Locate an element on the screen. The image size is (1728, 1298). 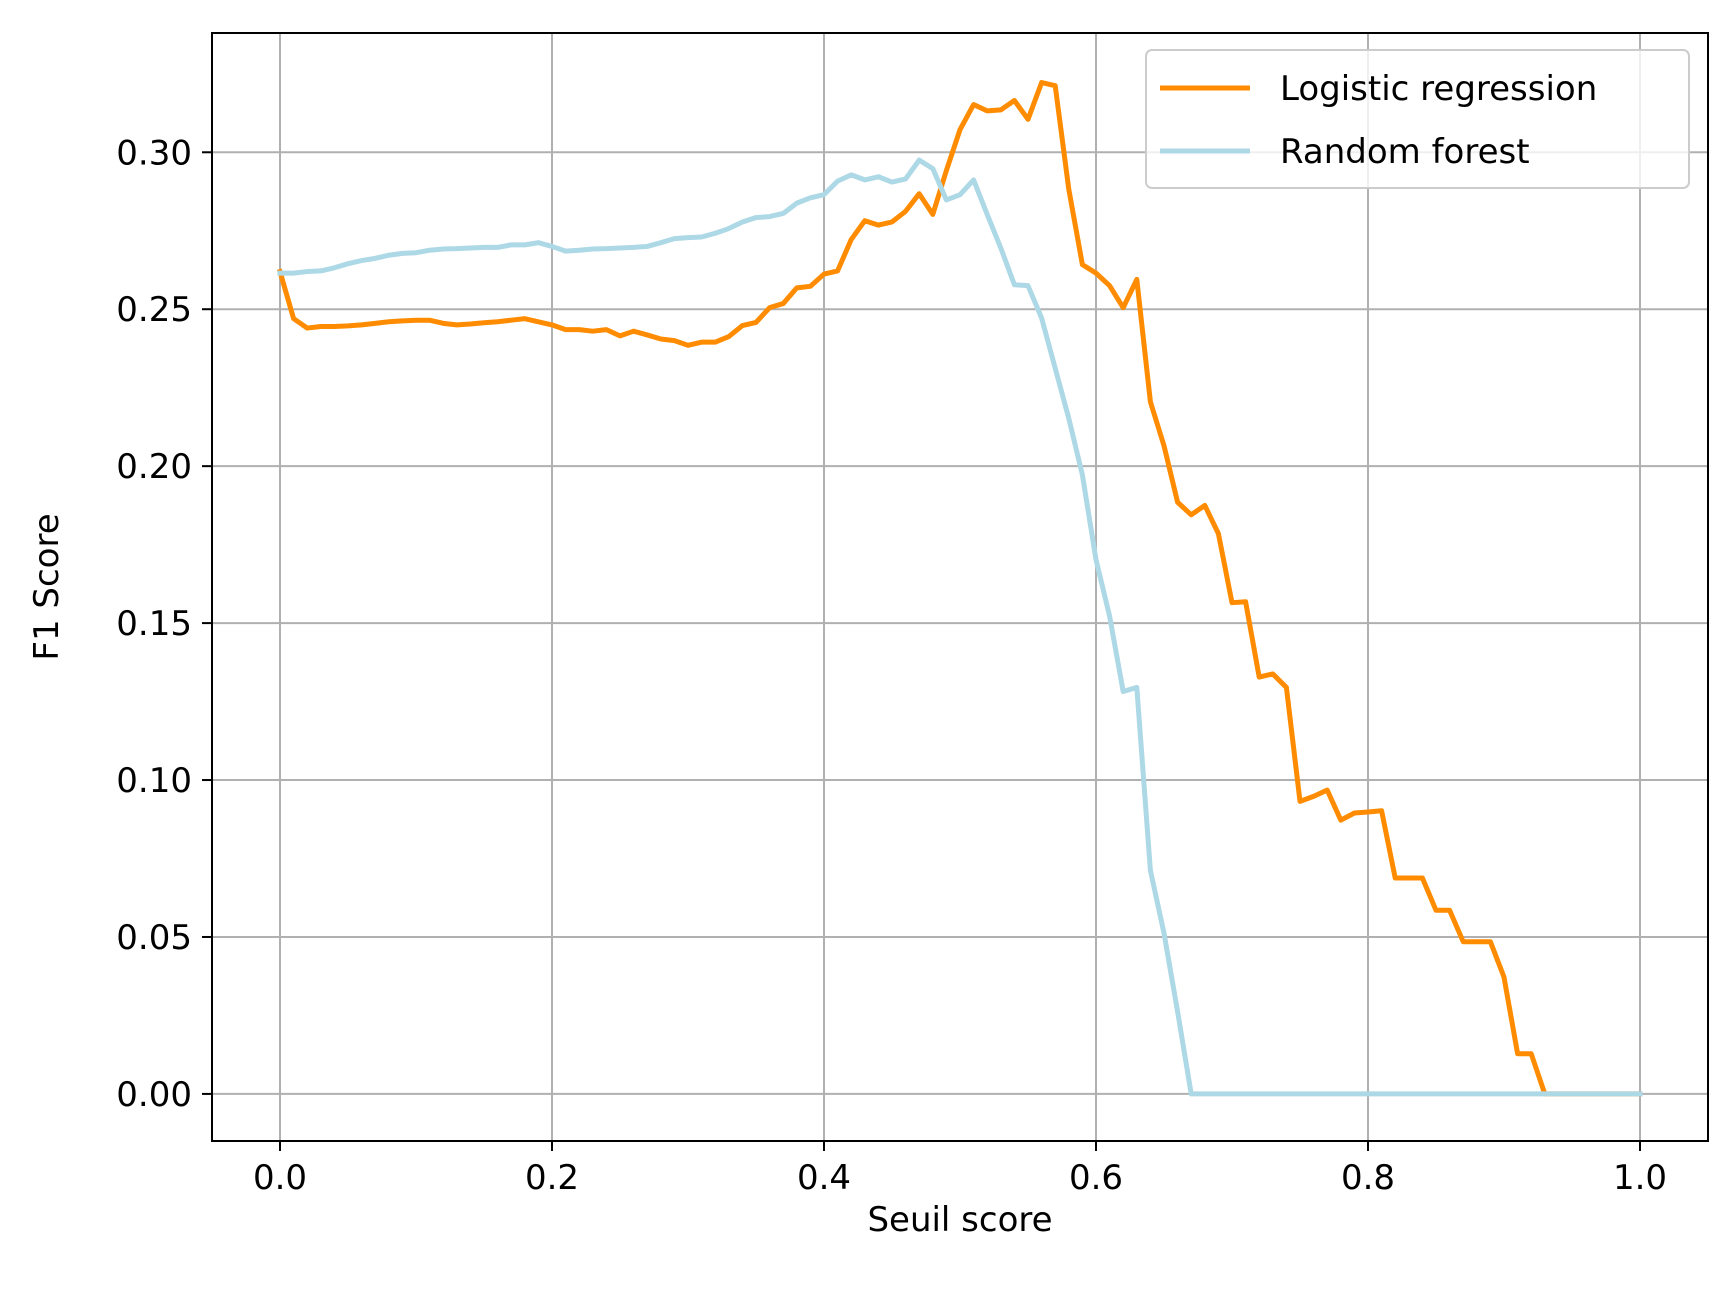
y-tick-label: 0.20 is located at coordinates (154, 467).